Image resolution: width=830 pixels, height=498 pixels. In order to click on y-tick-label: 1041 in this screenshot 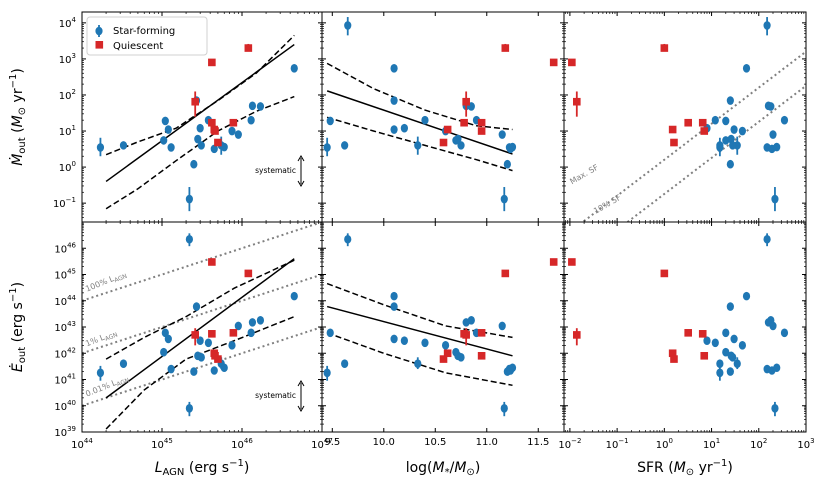, I will do `click(65, 380)`.